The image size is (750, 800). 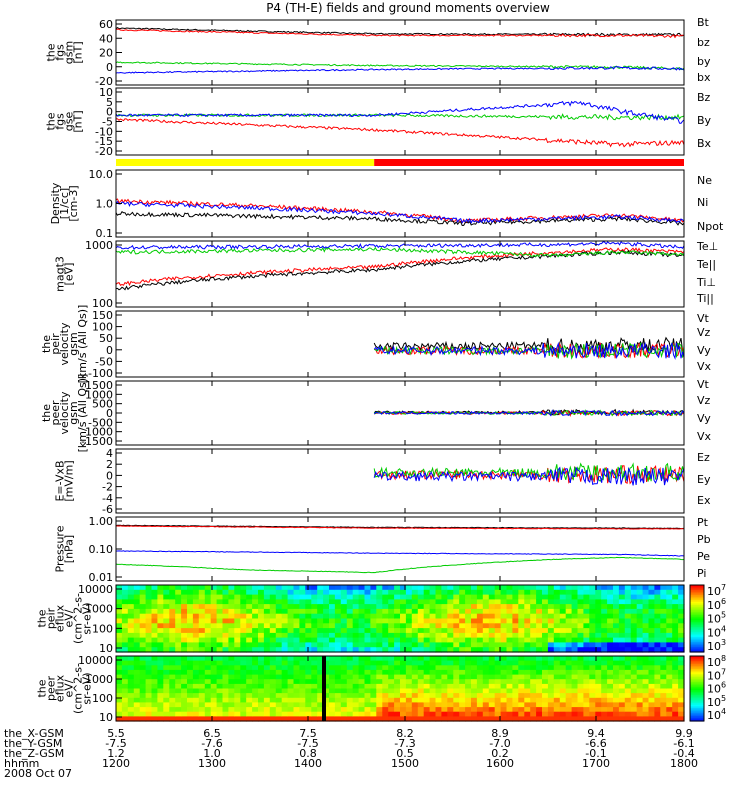 I want to click on series-vt-line, so click(x=529, y=346).